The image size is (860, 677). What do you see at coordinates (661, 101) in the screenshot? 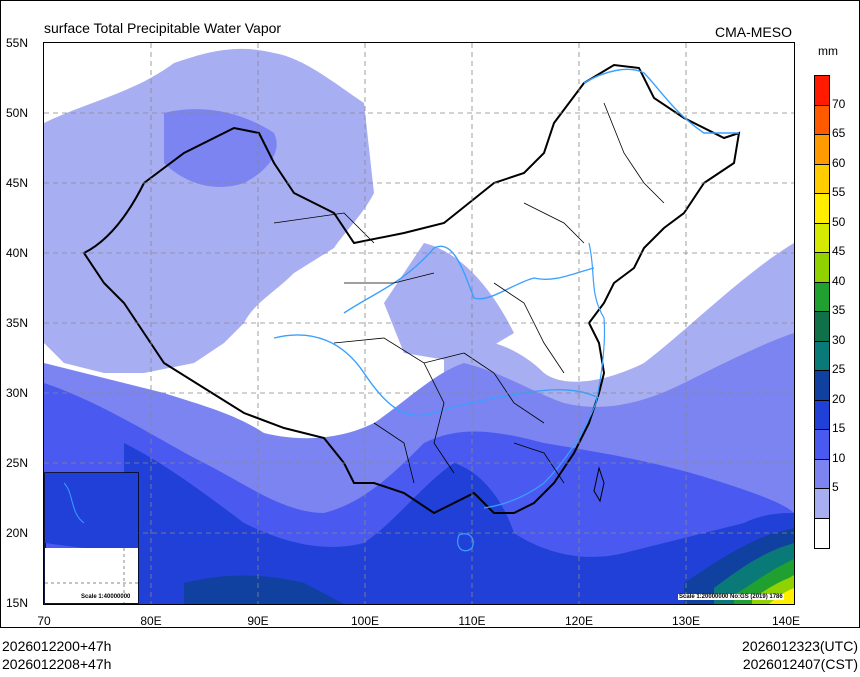
I see `amur-river` at bounding box center [661, 101].